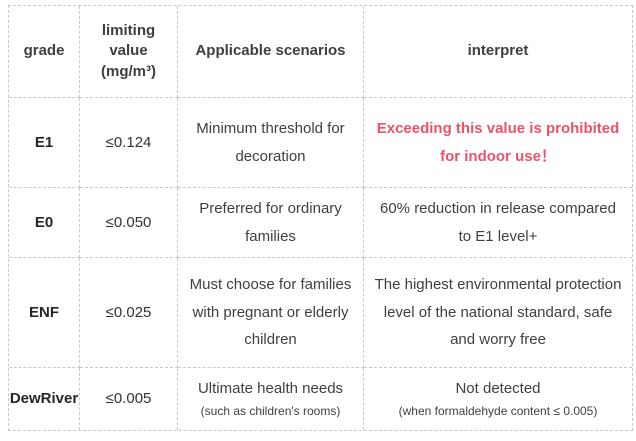 This screenshot has width=636, height=441. I want to click on header-cell-grade: grade, so click(44, 52).